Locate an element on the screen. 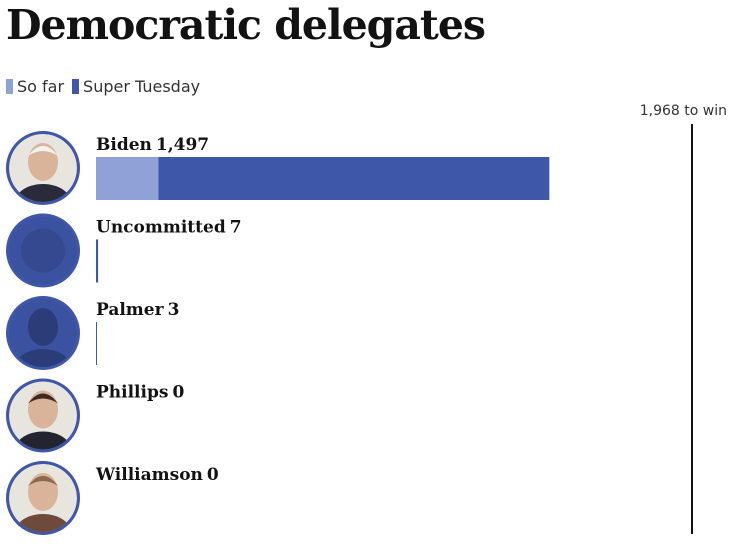  legend-item-super-tuesday: Super Tuesday is located at coordinates (136, 86).